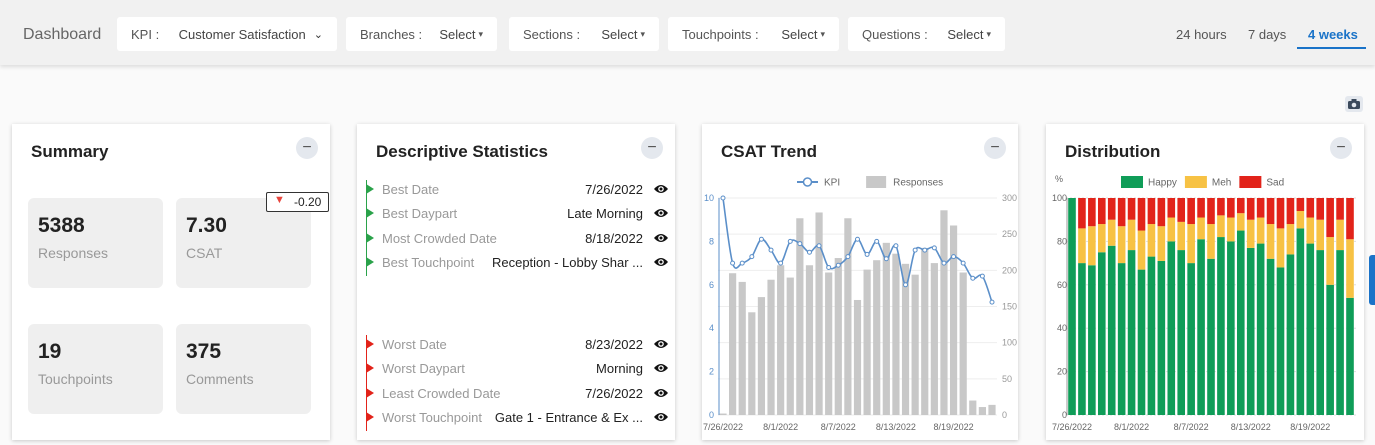 Image resolution: width=1375 pixels, height=445 pixels. I want to click on kpi-filter: KPI : Customer Satisfaction ⌄, so click(227, 34).